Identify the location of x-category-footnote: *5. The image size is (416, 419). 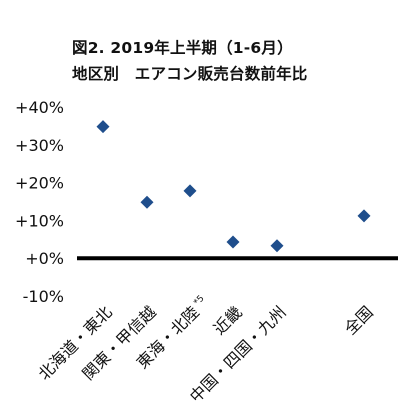
(199, 301).